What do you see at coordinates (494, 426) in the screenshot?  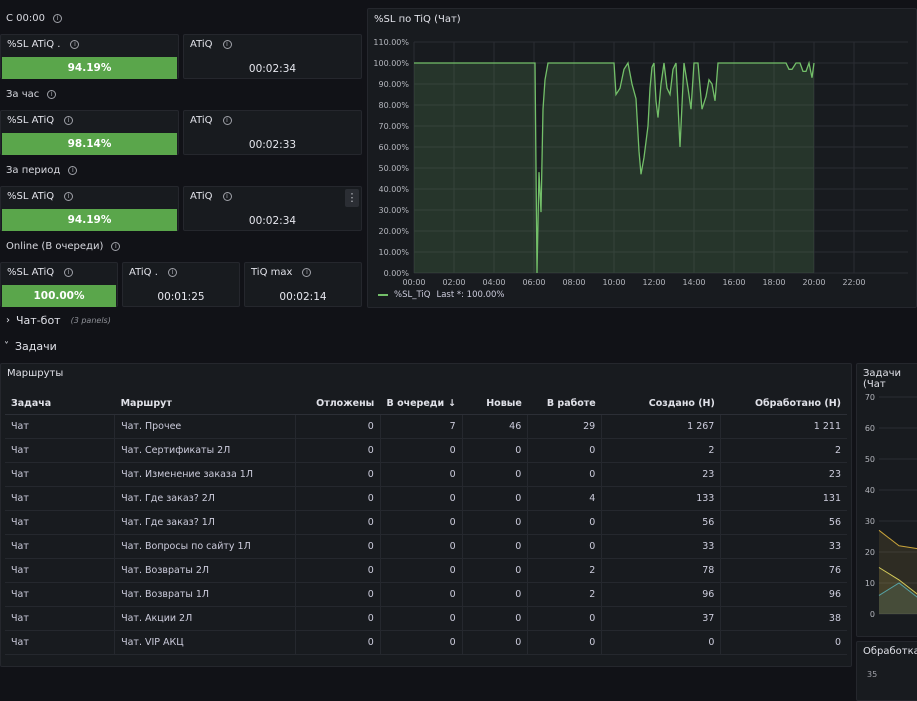 I see `table-cell: 46` at bounding box center [494, 426].